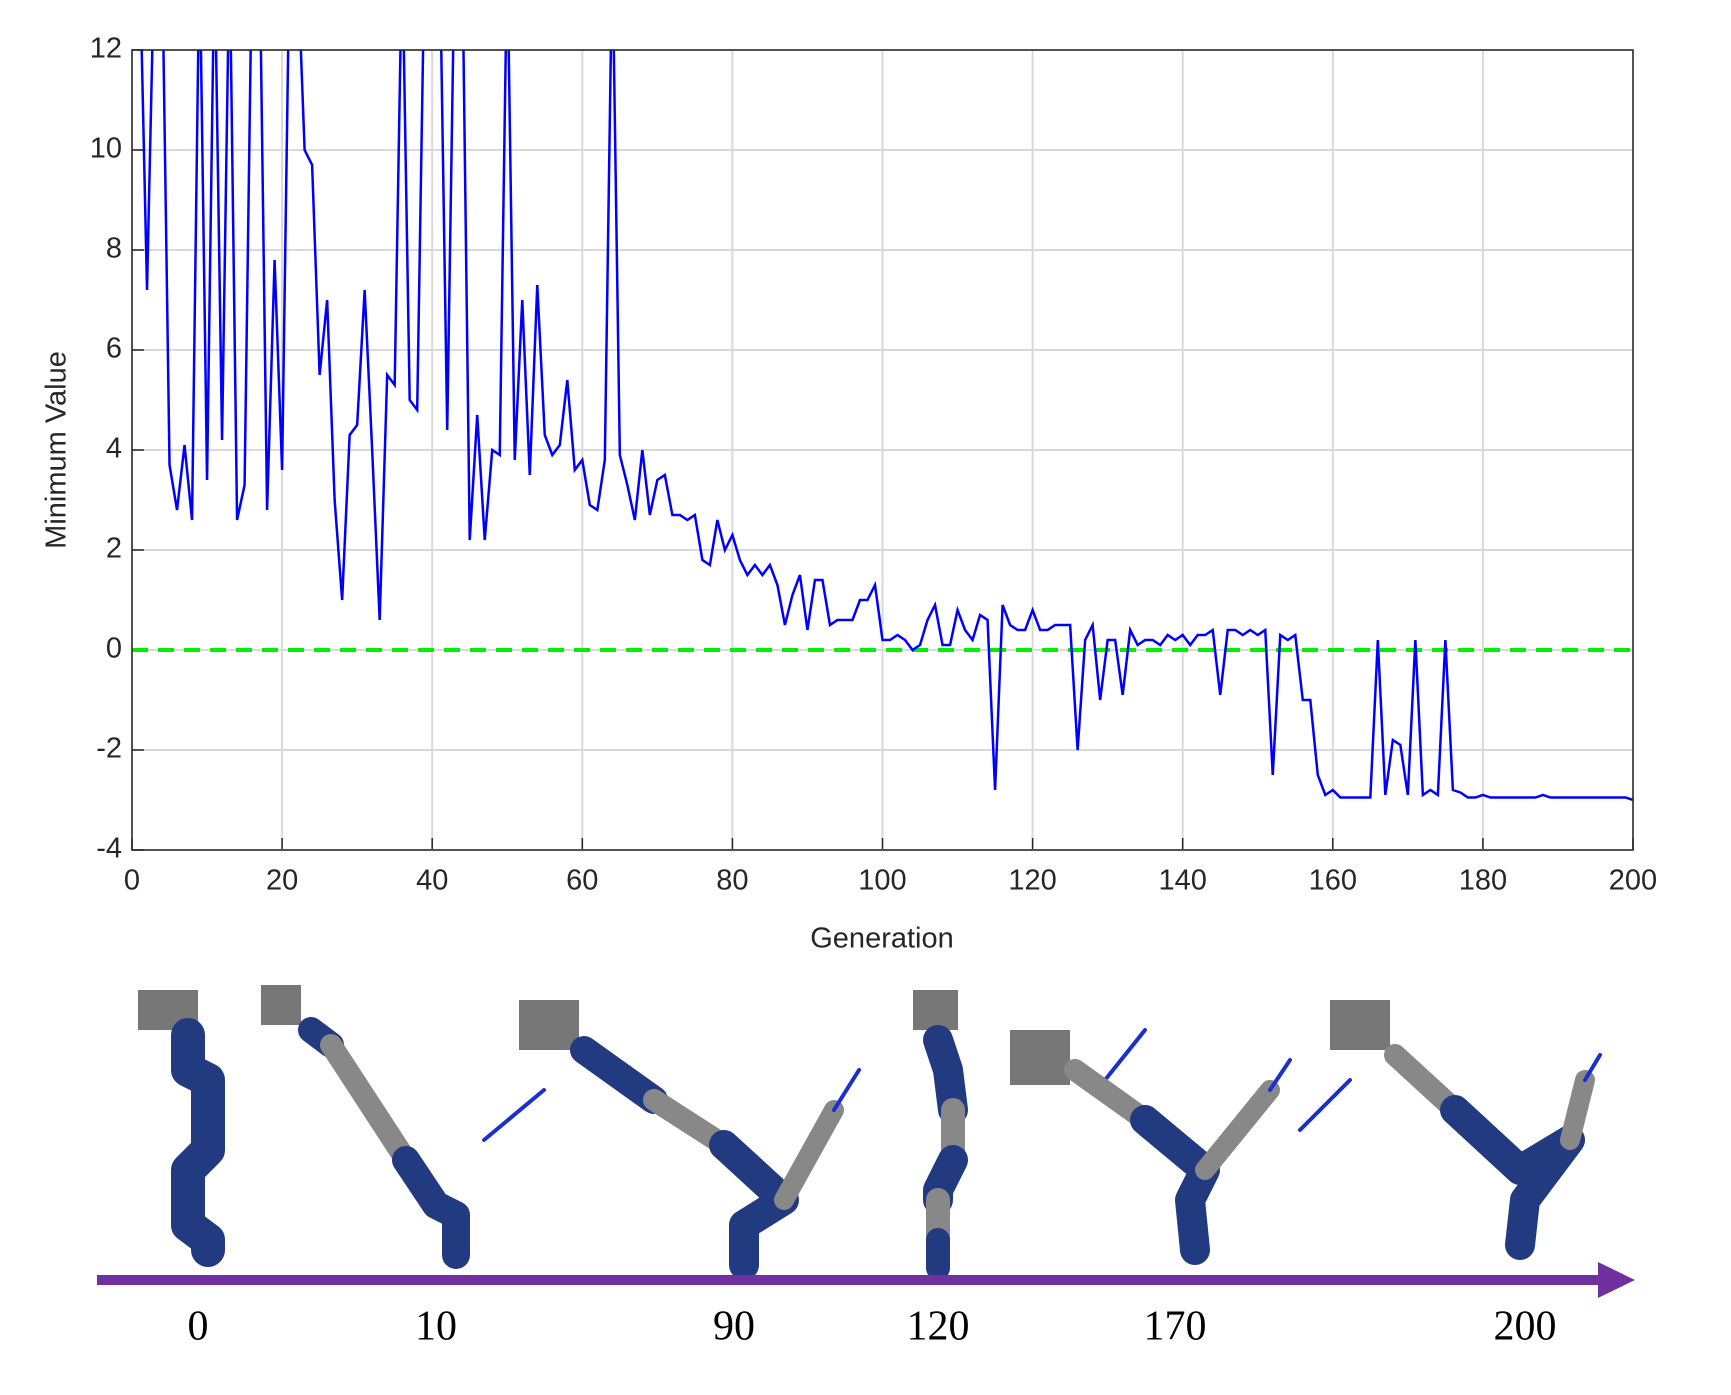 This screenshot has height=1395, width=1731. What do you see at coordinates (1483, 881) in the screenshot?
I see `x-tick-label: 180` at bounding box center [1483, 881].